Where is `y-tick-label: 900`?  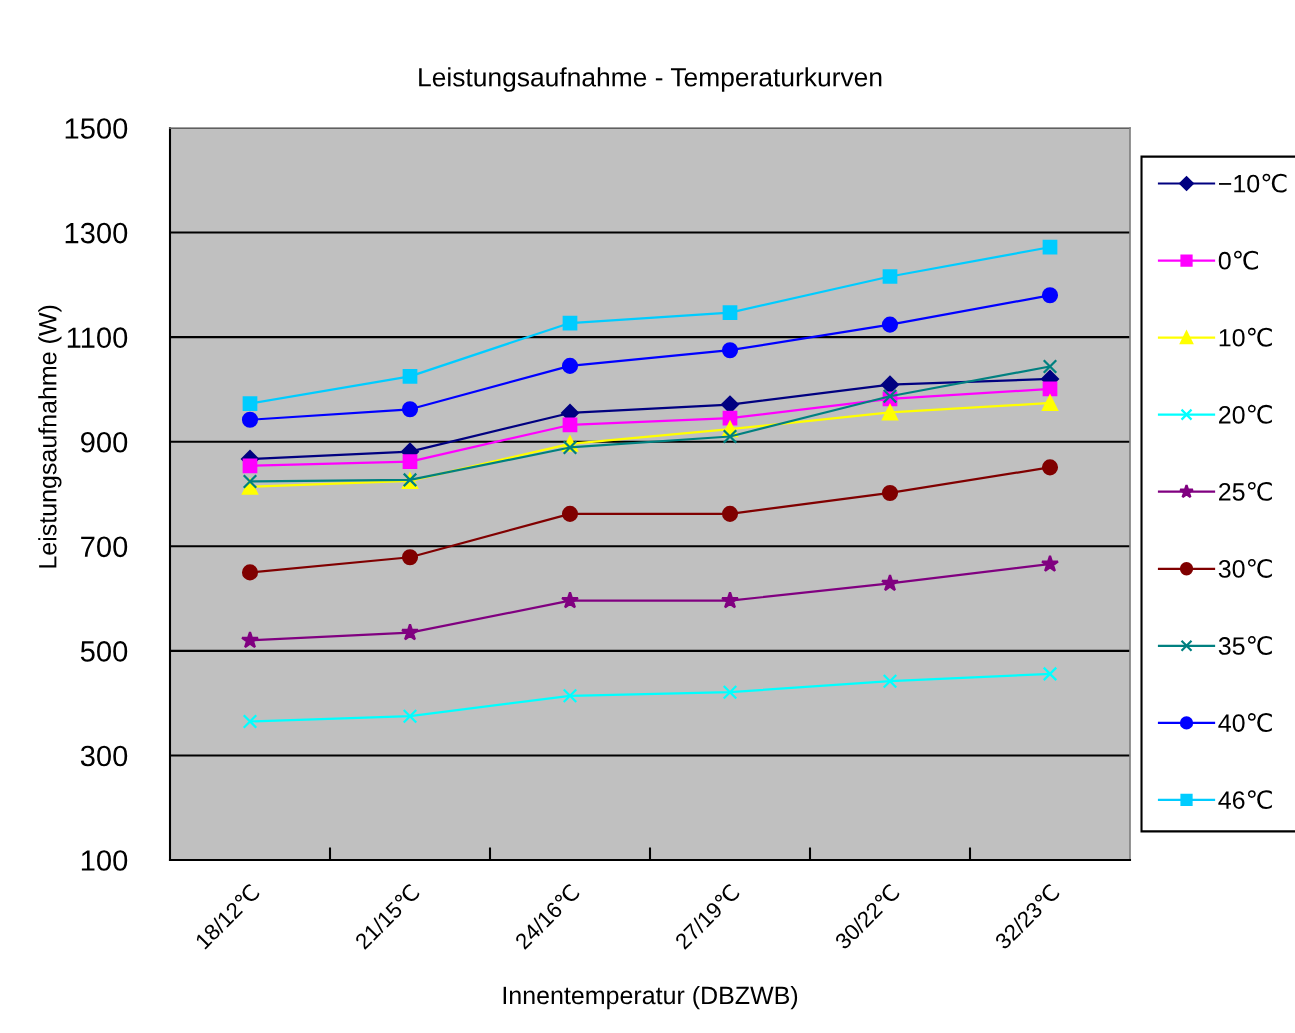 y-tick-label: 900 is located at coordinates (104, 442).